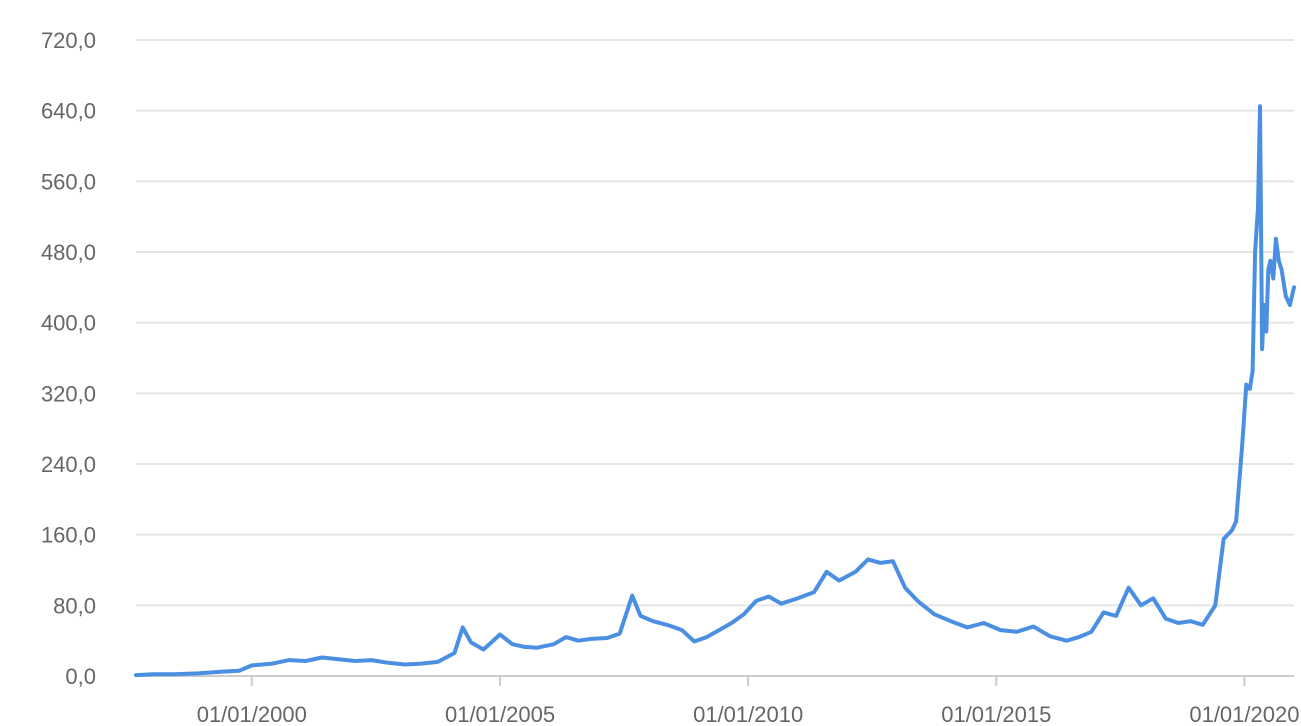 This screenshot has width=1301, height=726. Describe the element at coordinates (80, 676) in the screenshot. I see `y-tick-label: 0,0` at that location.